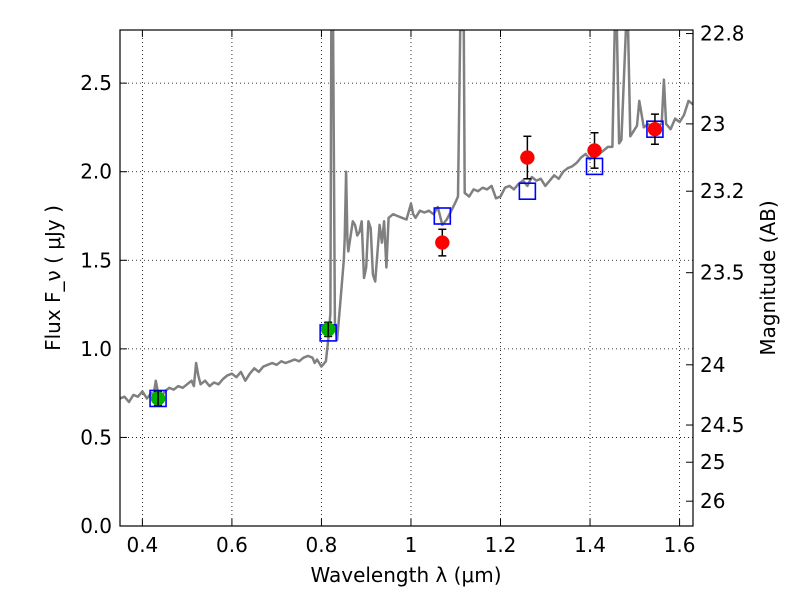 The height and width of the screenshot is (600, 800). What do you see at coordinates (411, 545) in the screenshot?
I see `x-tick-label: 1` at bounding box center [411, 545].